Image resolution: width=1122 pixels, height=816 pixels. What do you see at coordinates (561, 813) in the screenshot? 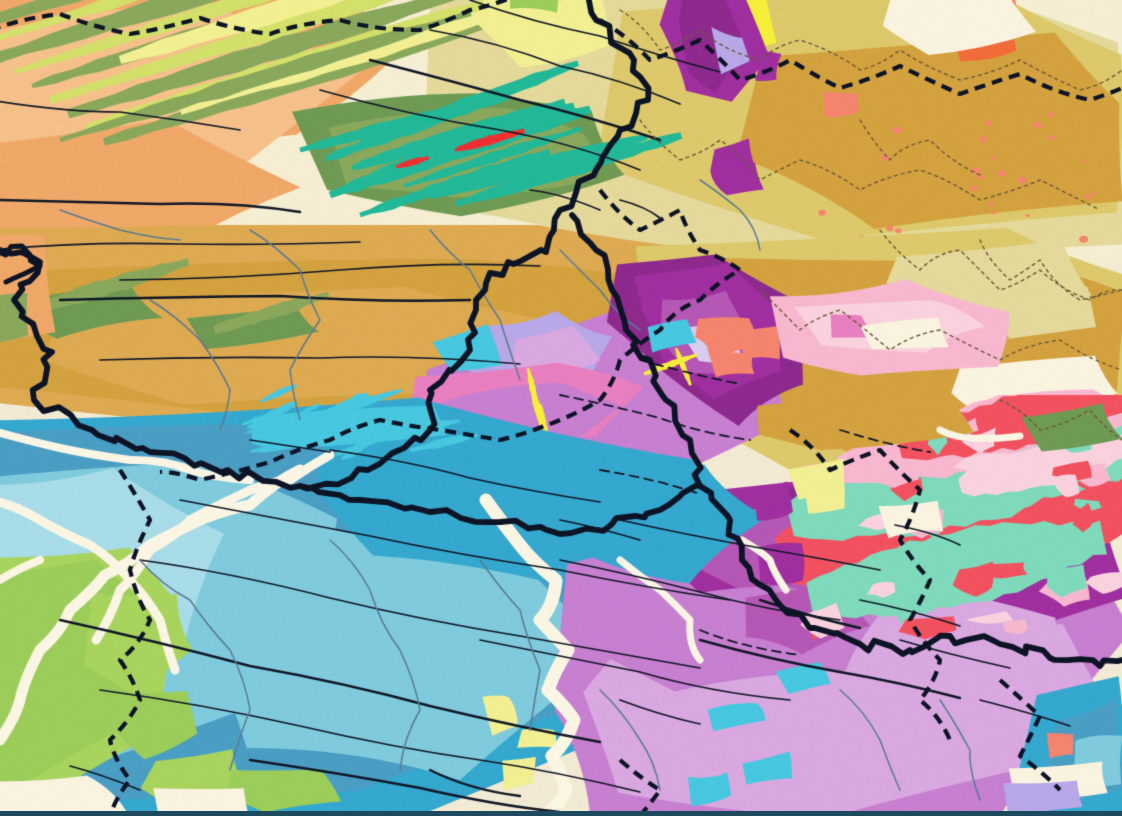
I see `viewport-bottom-edge` at bounding box center [561, 813].